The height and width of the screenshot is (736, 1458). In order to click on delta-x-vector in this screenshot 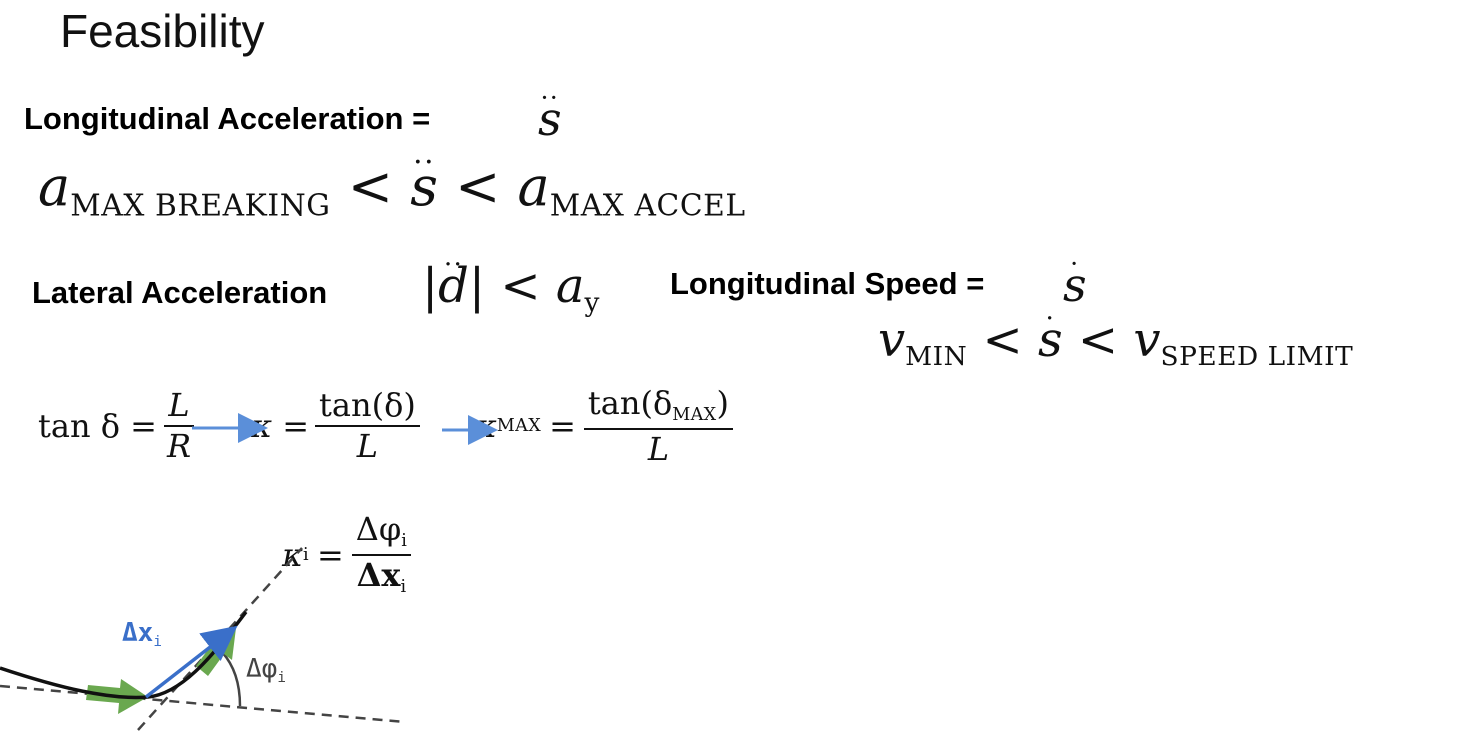, I will do `click(191, 662)`.